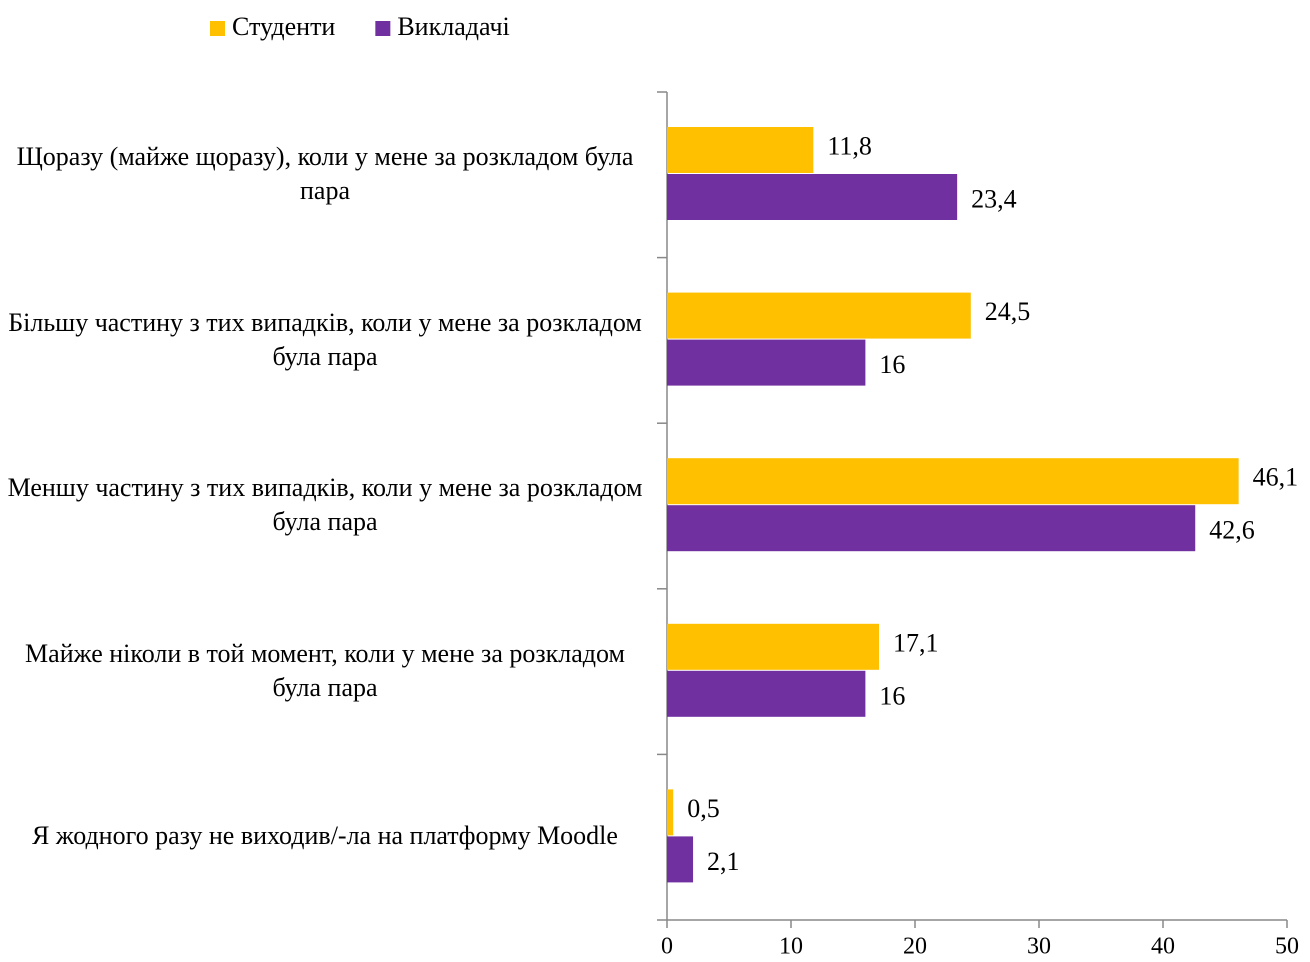 The height and width of the screenshot is (962, 1310). What do you see at coordinates (453, 26) in the screenshot?
I see `legend-label: Викладачі` at bounding box center [453, 26].